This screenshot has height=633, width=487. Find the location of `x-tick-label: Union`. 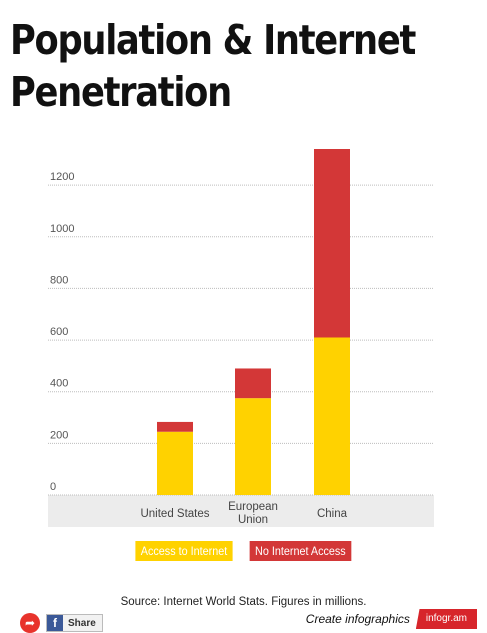

x-tick-label: Union is located at coordinates (253, 520).